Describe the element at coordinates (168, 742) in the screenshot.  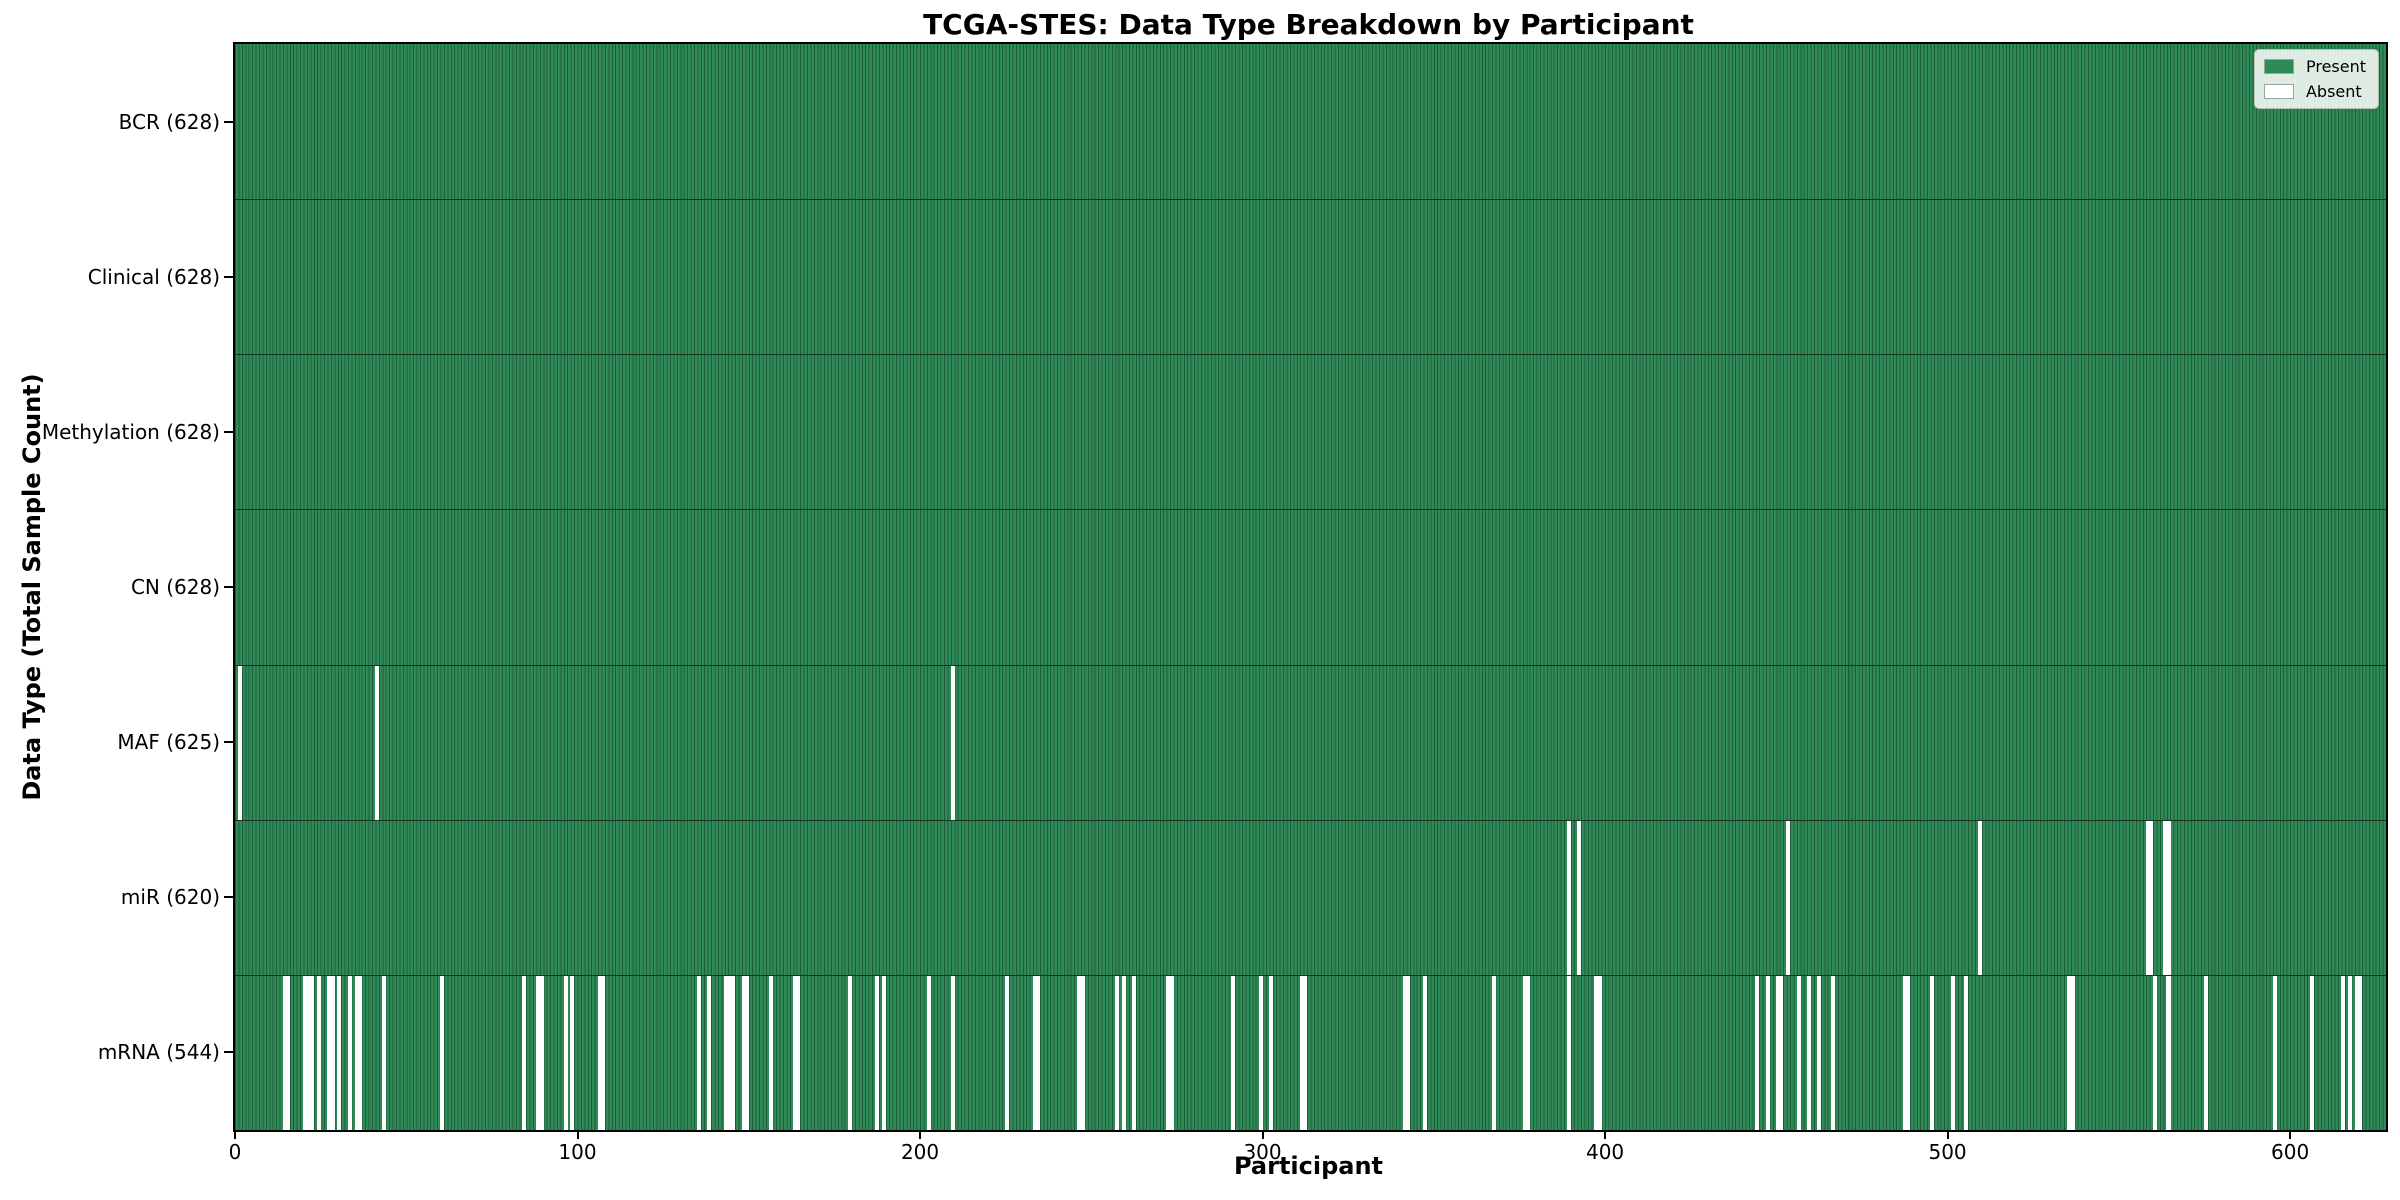
I see `y-tick-label-MAF: MAF (625)` at that location.